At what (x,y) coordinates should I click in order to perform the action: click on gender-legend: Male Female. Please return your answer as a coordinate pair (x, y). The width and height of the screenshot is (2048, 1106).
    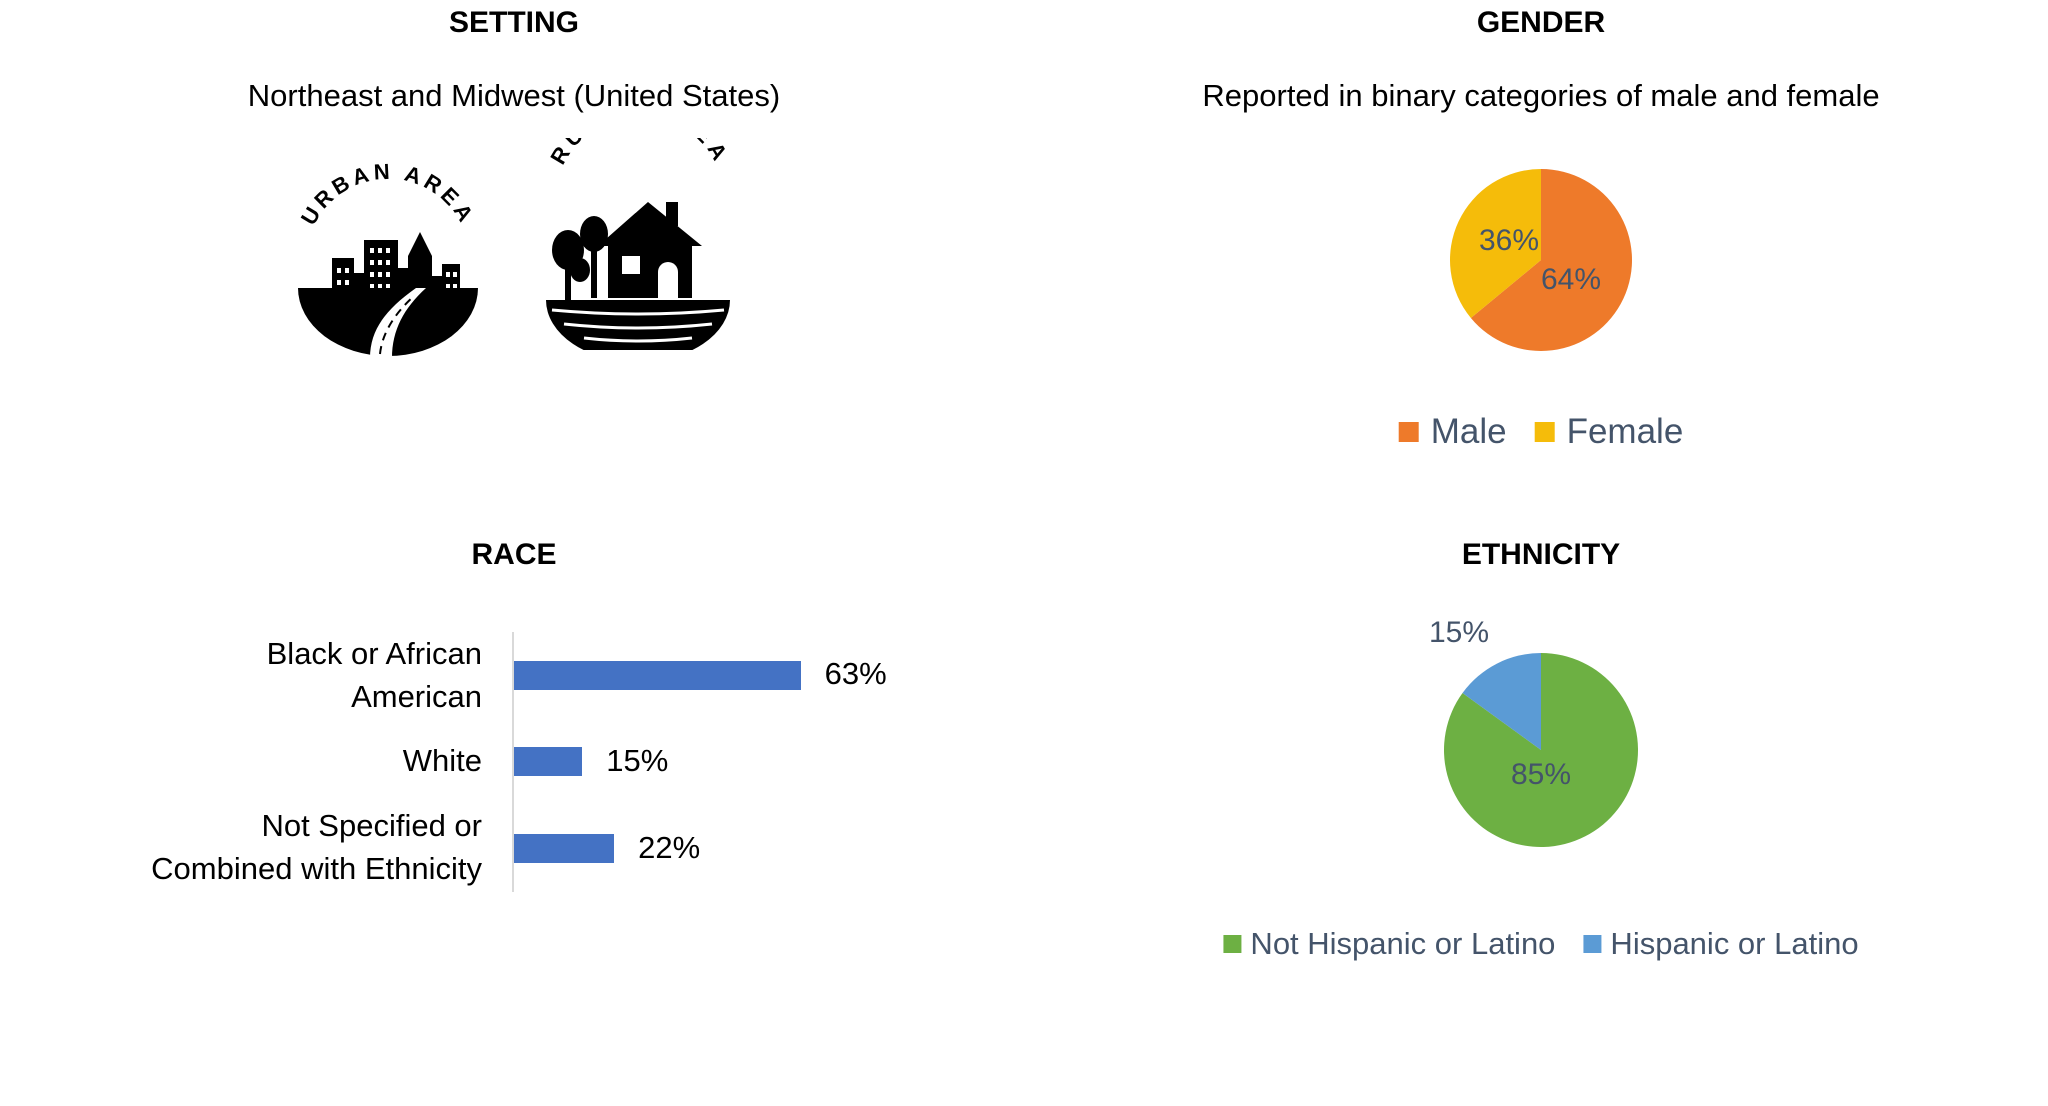
    Looking at the image, I should click on (1541, 432).